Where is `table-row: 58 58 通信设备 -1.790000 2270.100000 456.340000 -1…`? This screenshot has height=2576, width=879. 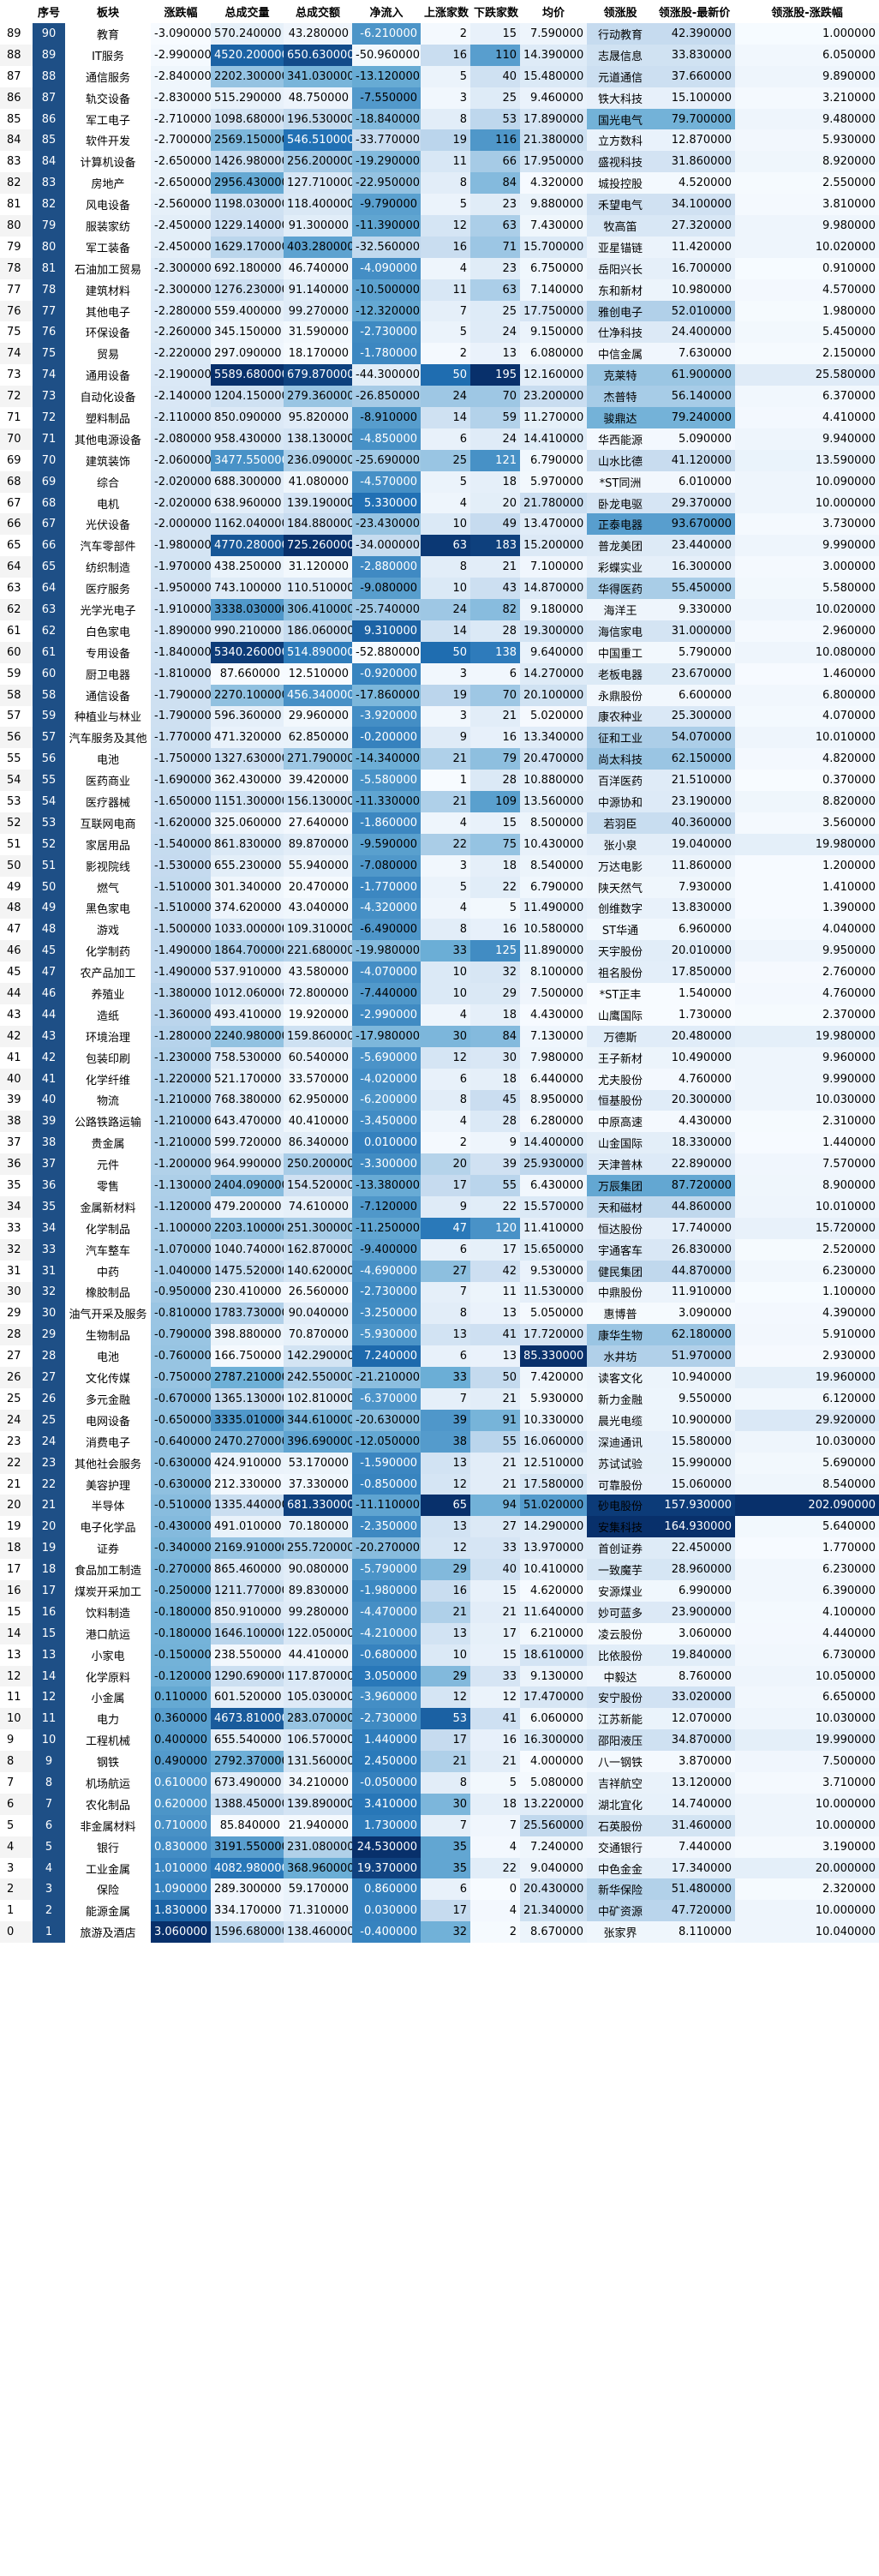 table-row: 58 58 通信设备 -1.790000 2270.100000 456.340000 -1… is located at coordinates (439, 695).